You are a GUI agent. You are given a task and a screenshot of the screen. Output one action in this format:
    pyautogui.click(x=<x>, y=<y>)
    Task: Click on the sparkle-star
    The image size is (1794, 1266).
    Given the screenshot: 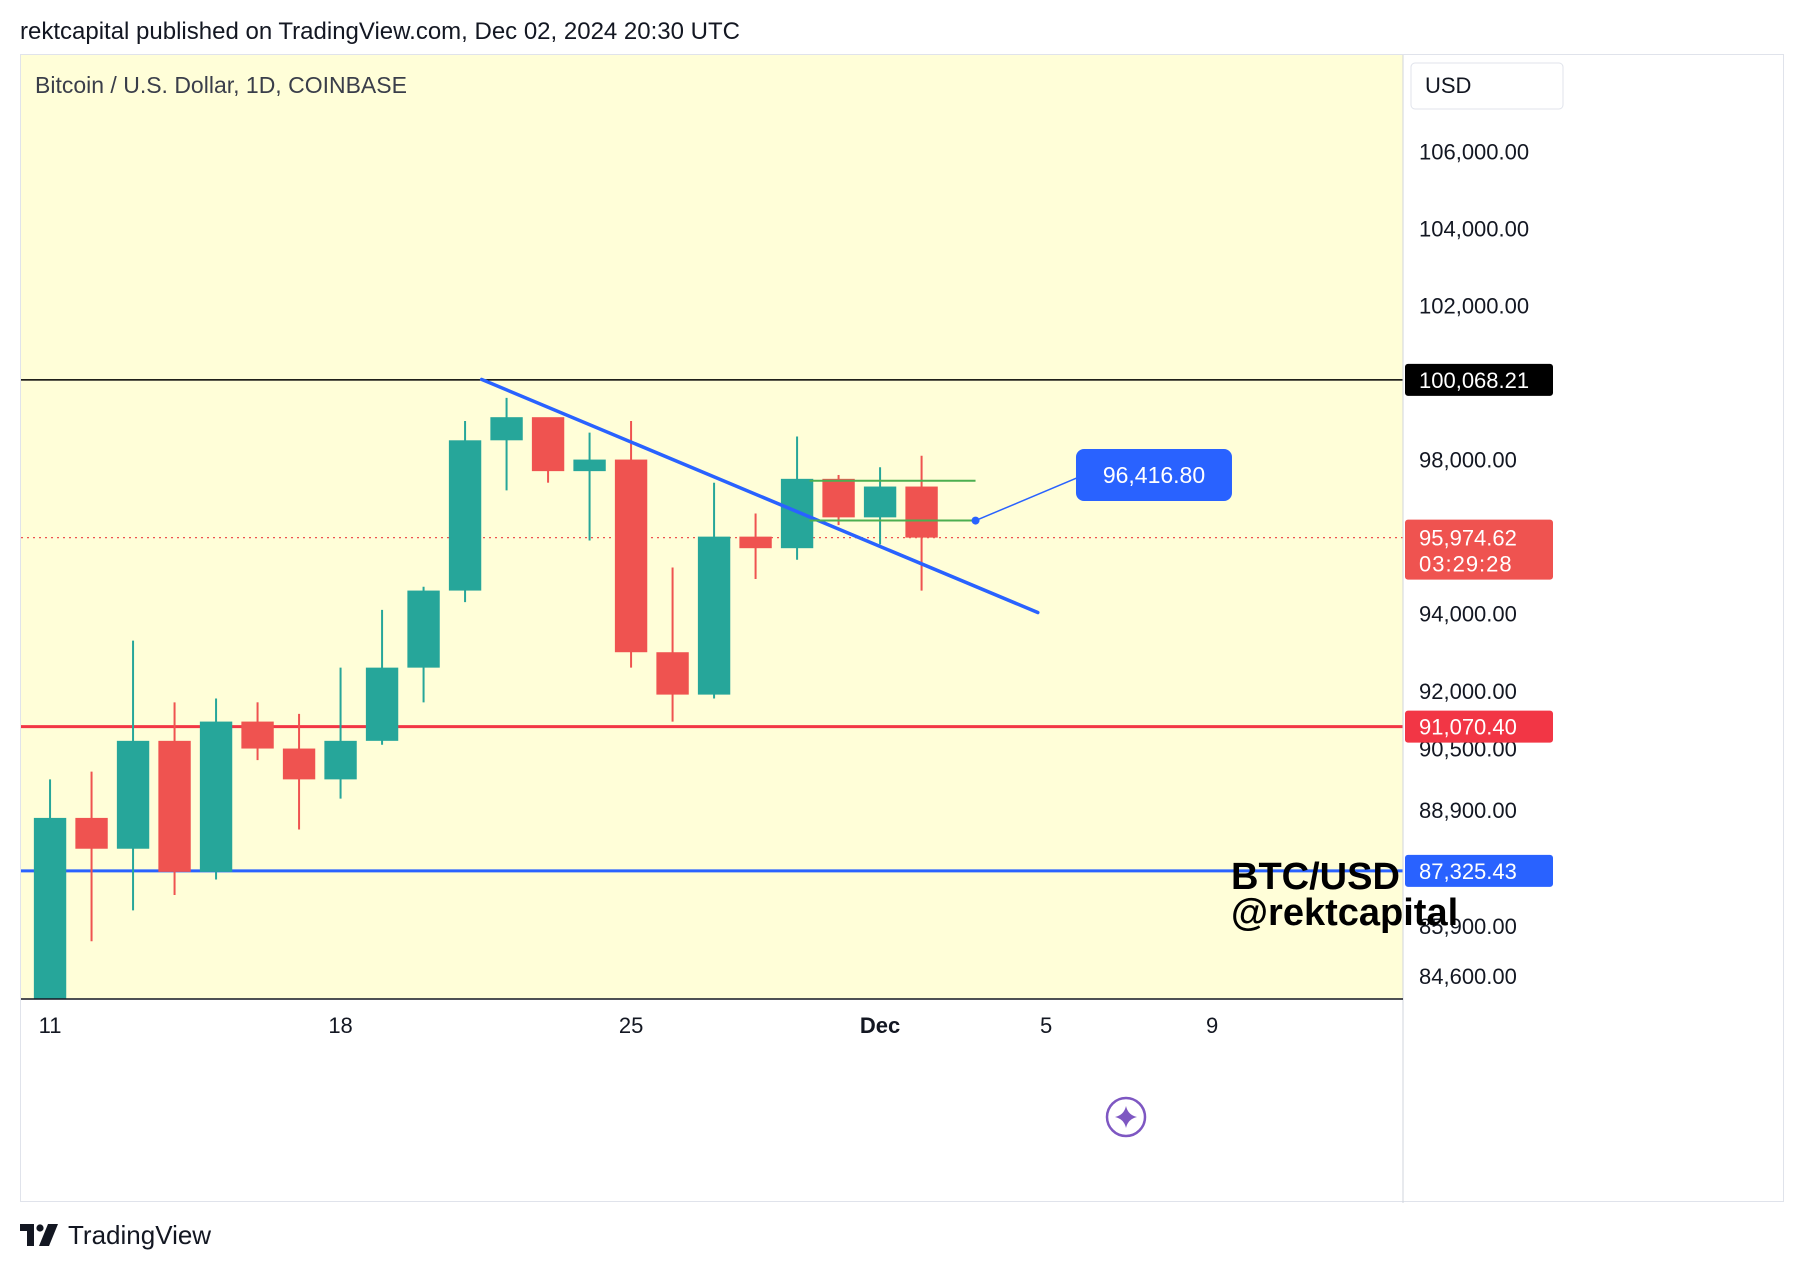 What is the action you would take?
    pyautogui.click(x=1126, y=1117)
    